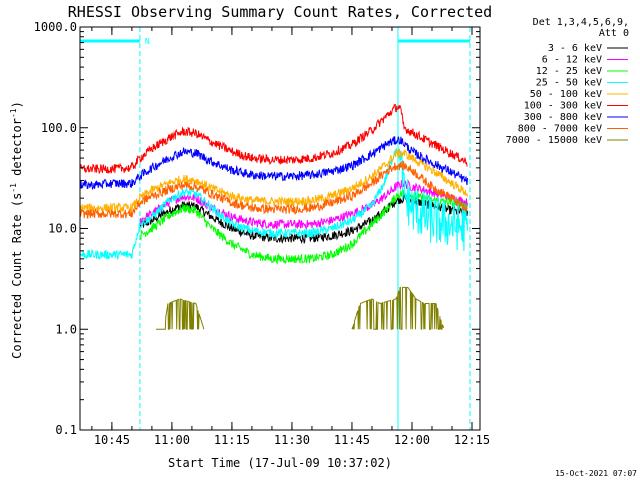 The width and height of the screenshot is (640, 484). I want to click on series-50-100-kev-kev, so click(273, 181).